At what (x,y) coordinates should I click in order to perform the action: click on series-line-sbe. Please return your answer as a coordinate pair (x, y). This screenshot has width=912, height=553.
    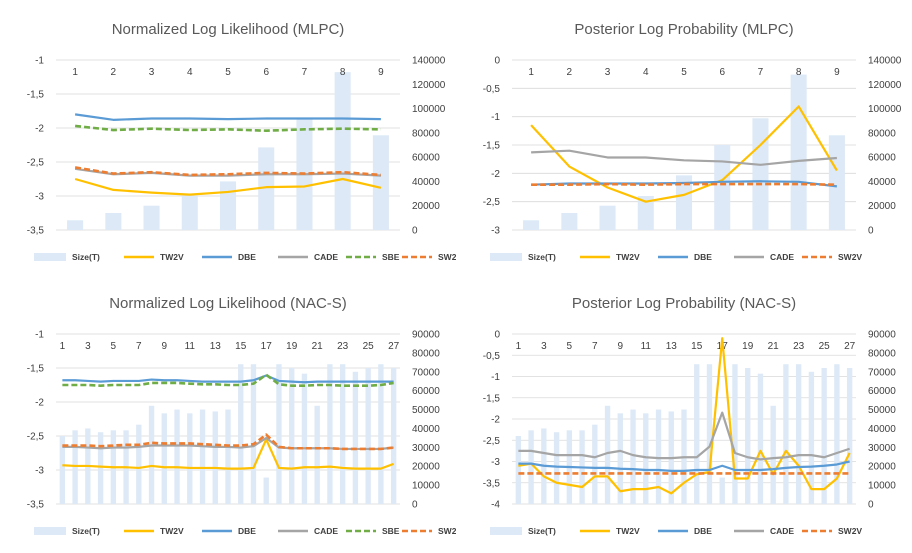
    Looking at the image, I should click on (228, 380).